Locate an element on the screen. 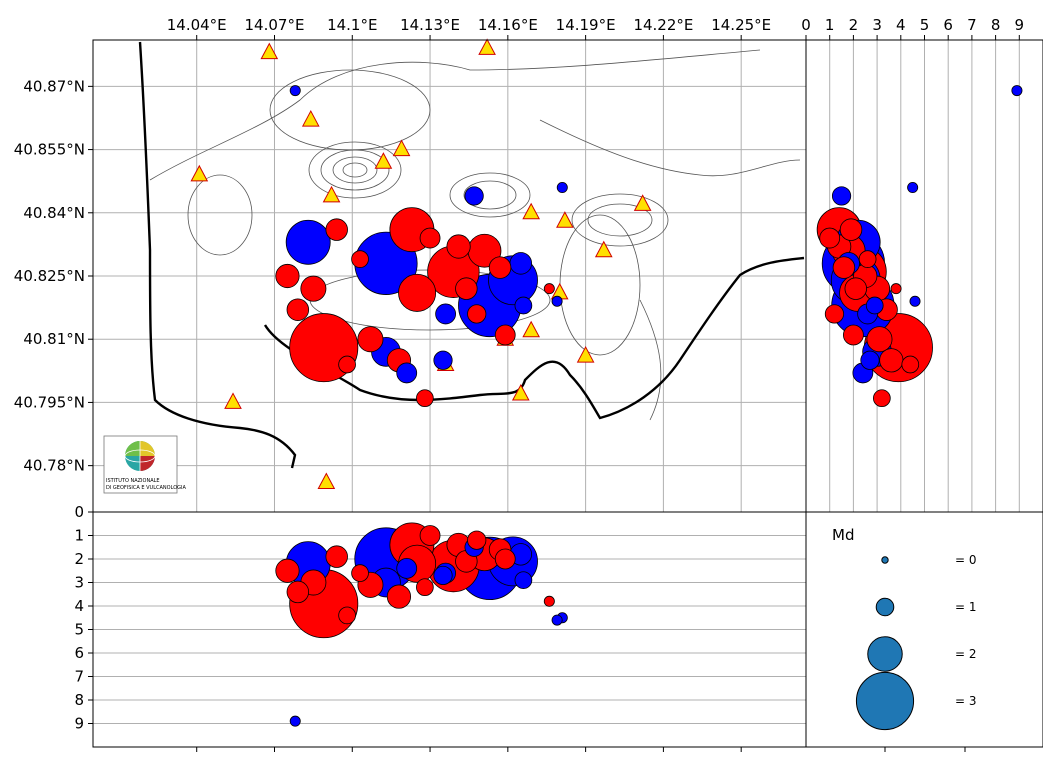  bottom-y-tick-label: 6 is located at coordinates (79, 653).